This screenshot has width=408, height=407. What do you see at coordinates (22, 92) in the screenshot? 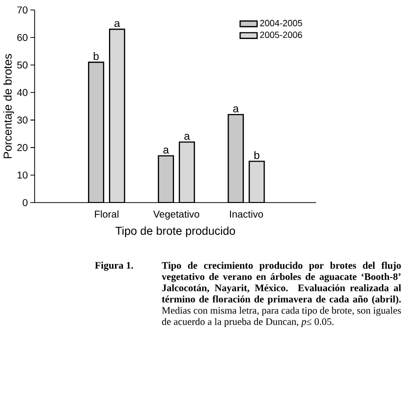
I see `y-tick-label: 40` at bounding box center [22, 92].